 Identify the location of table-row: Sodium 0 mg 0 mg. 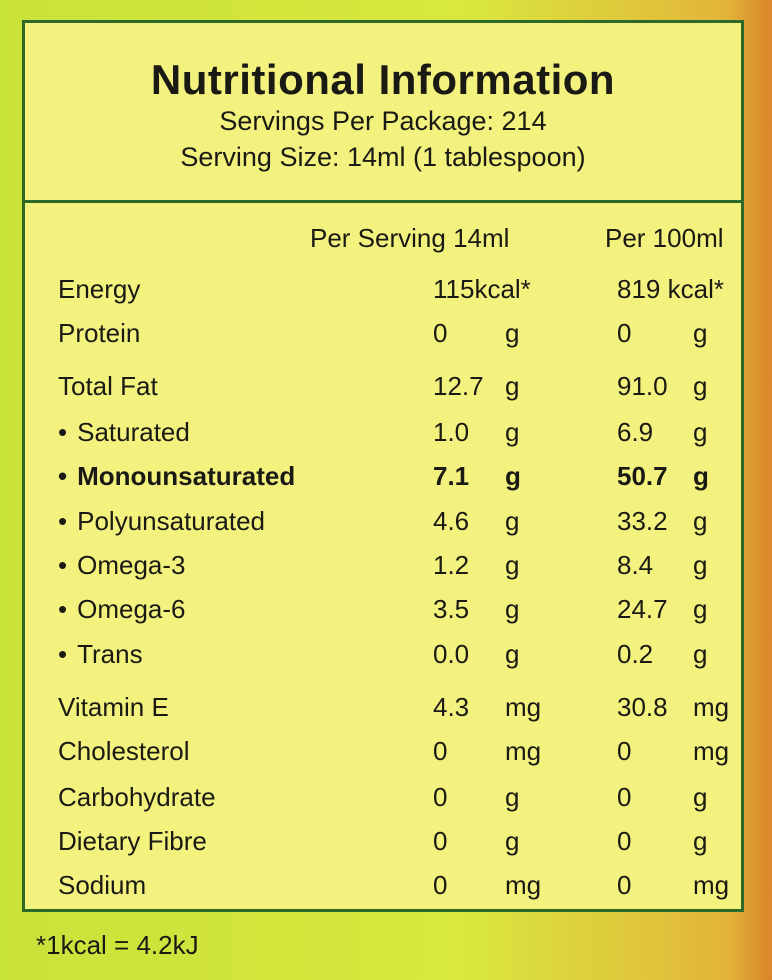
(383, 885).